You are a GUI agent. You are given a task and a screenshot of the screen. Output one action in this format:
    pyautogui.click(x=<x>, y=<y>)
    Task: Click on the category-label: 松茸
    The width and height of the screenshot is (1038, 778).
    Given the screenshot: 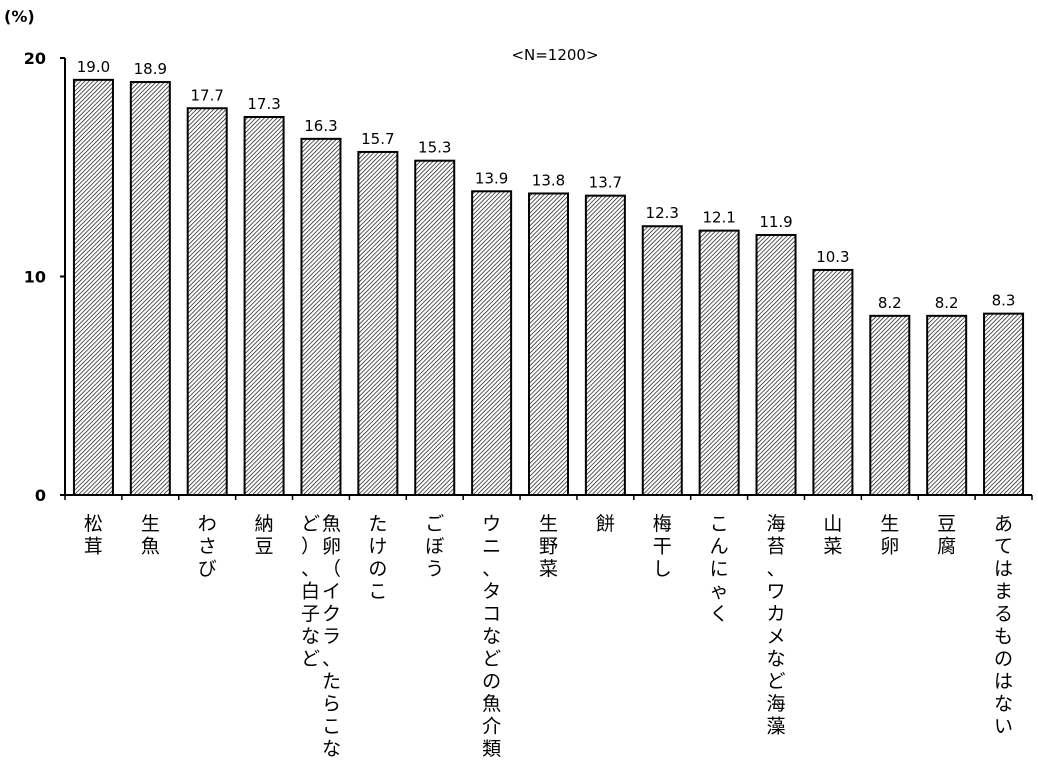 What is the action you would take?
    pyautogui.click(x=93, y=535)
    